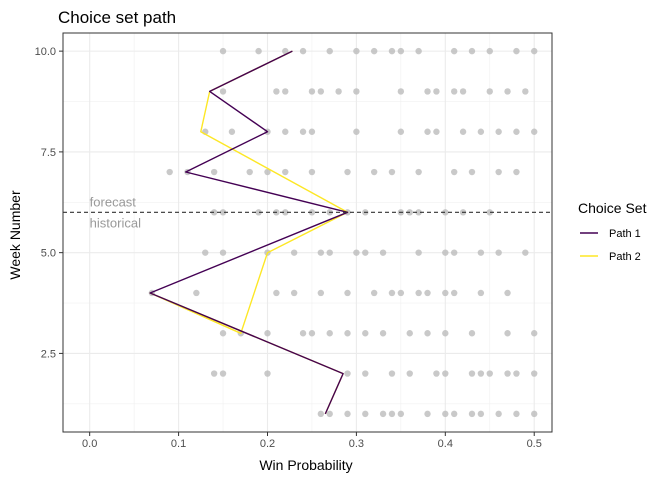  What do you see at coordinates (48, 254) in the screenshot?
I see `y-tick-label: 5.0` at bounding box center [48, 254].